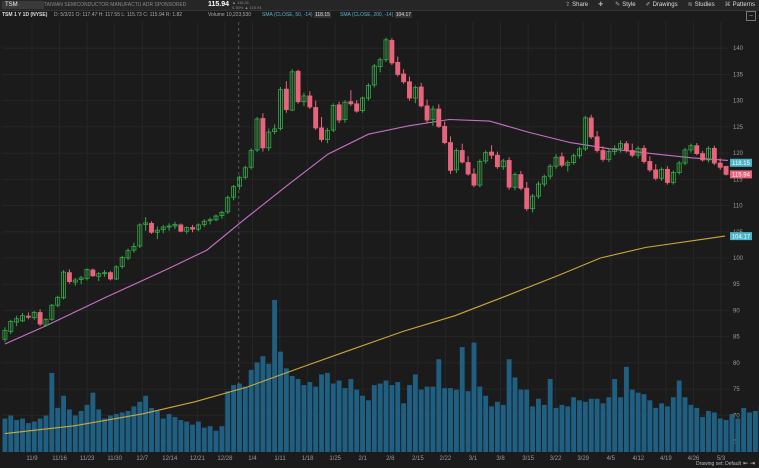 This screenshot has width=759, height=468. What do you see at coordinates (296, 15) in the screenshot?
I see `sma50-study: SMA (CLOSE, 50, -14) 118.15` at bounding box center [296, 15].